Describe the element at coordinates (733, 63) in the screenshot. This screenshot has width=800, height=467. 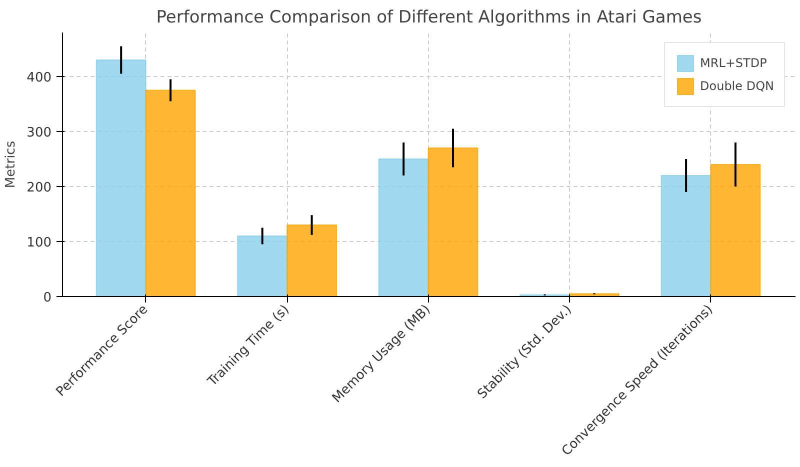
I see `legend-label: MRL+STDP` at that location.